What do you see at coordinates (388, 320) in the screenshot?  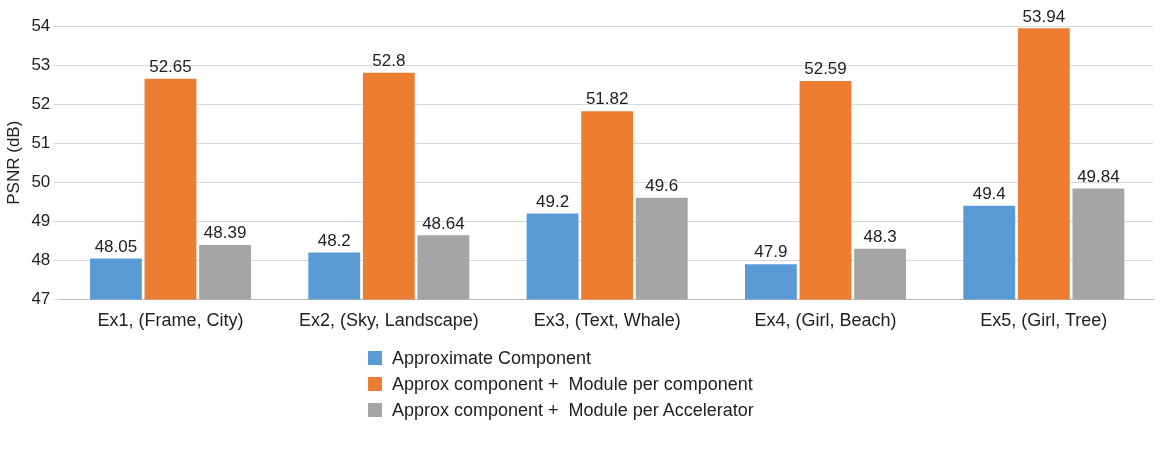 I see `x-tick-label: Ex2, (Sky, Landscape)` at bounding box center [388, 320].